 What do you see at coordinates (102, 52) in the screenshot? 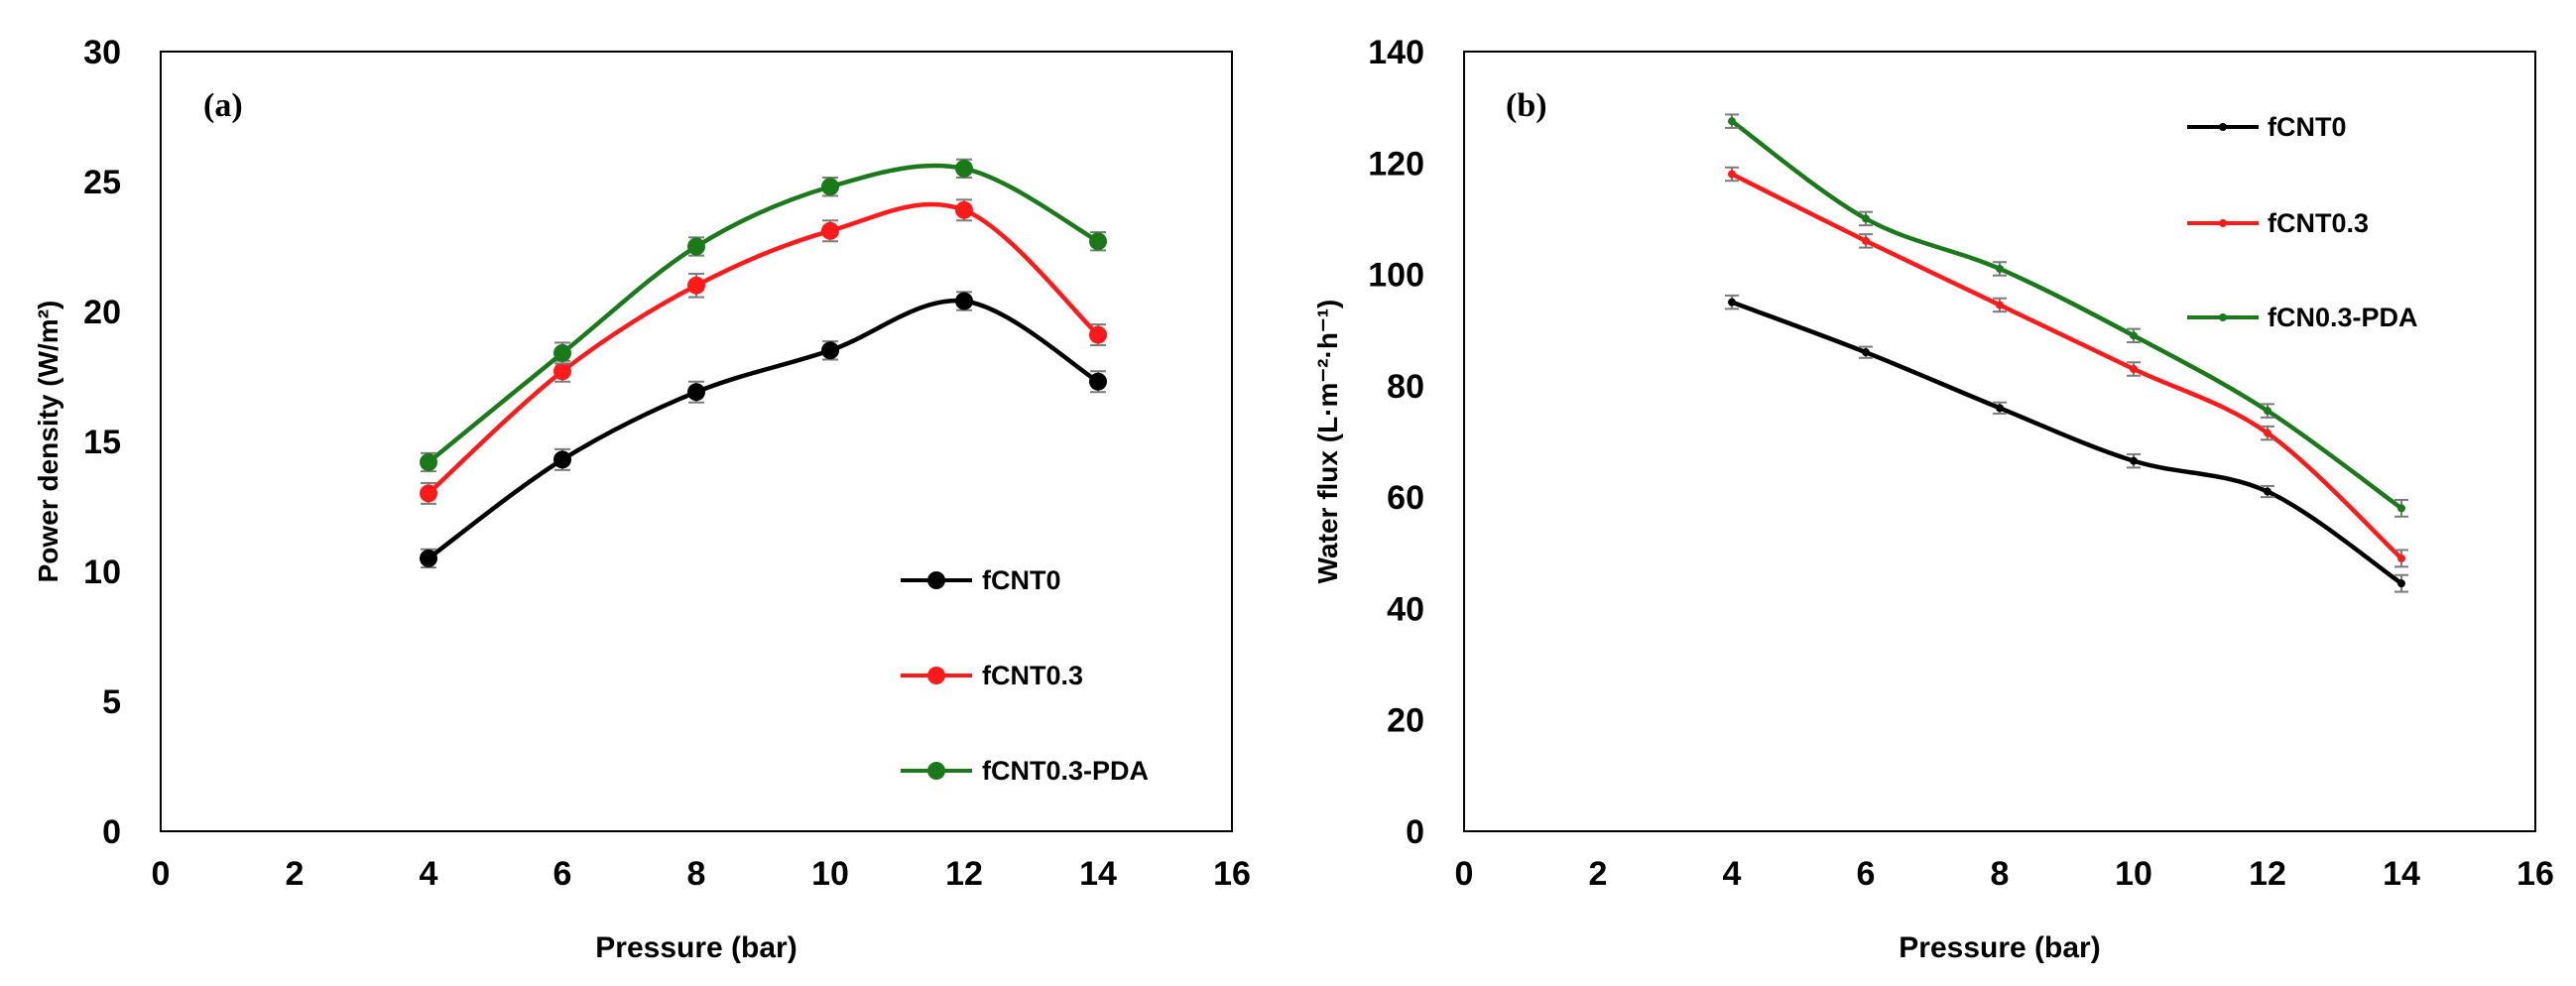
I see `y-tick-label: 30` at bounding box center [102, 52].